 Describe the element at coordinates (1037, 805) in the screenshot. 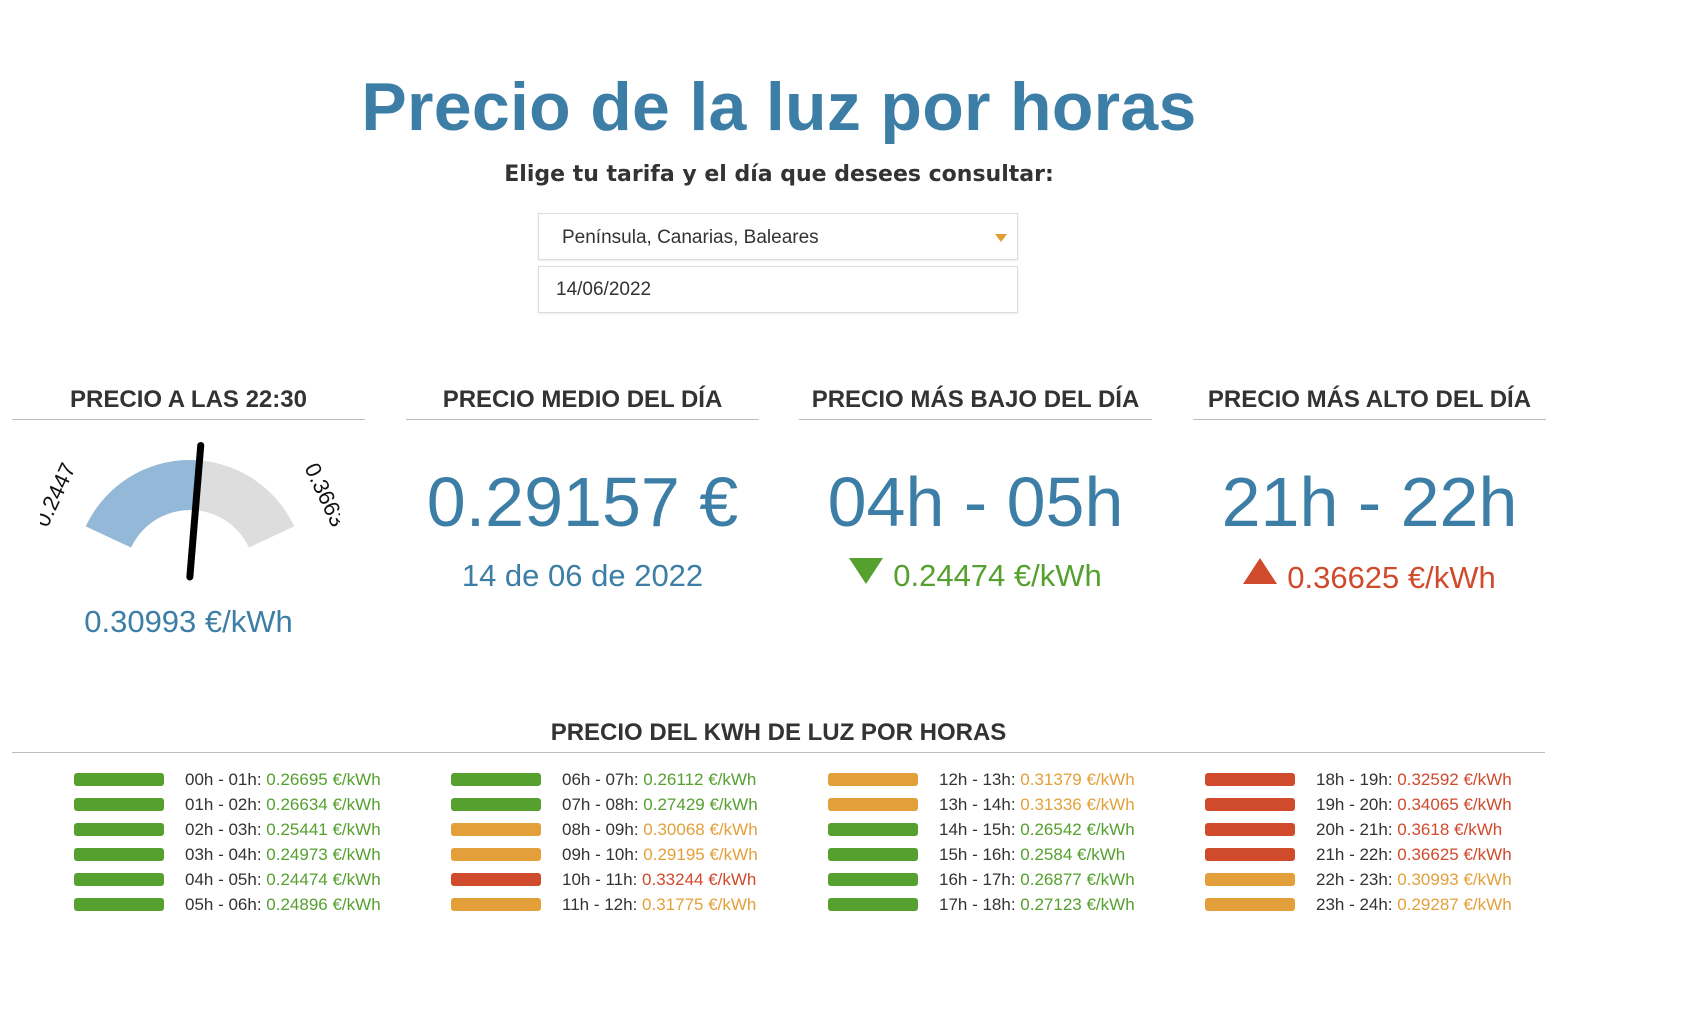

I see `hour-price-text: 13h - 14h: 0.31336 €/kWh` at that location.